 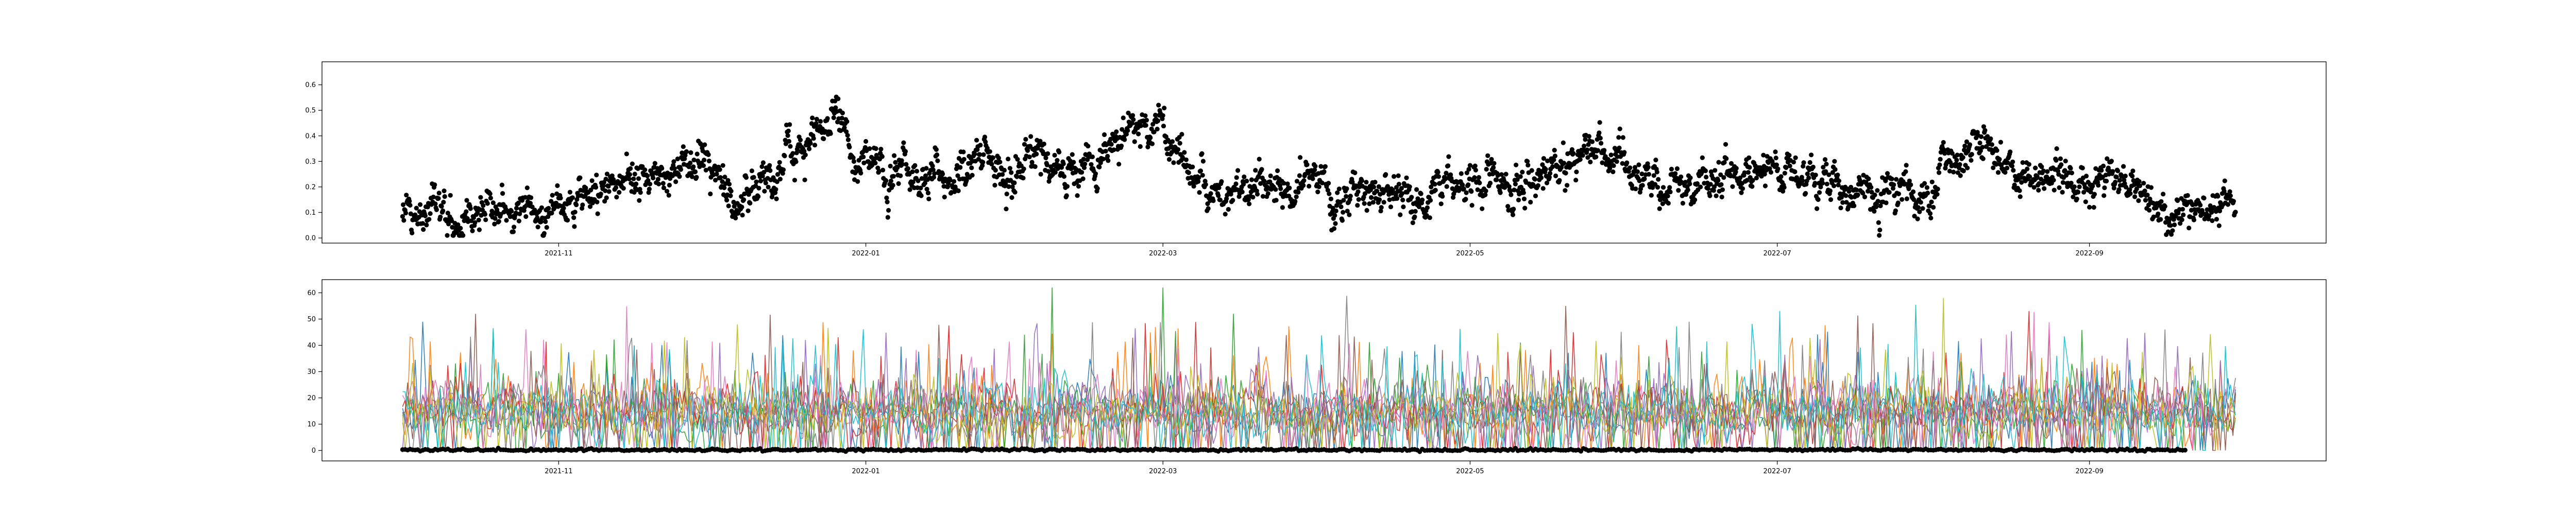 What do you see at coordinates (314, 372) in the screenshot?
I see `bottom-y-axis: 0 10 20 30 40 50 60` at bounding box center [314, 372].